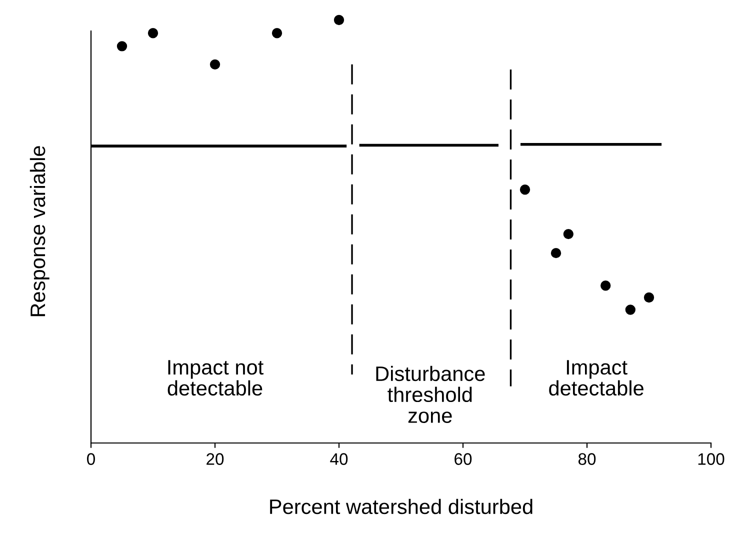  Describe the element at coordinates (91, 459) in the screenshot. I see `x-tick-label: 0` at that location.